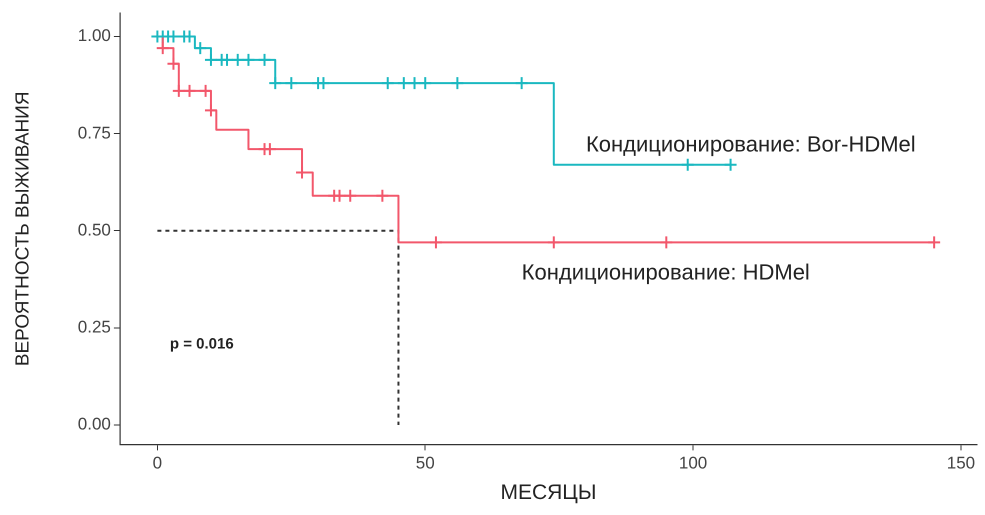  I want to click on annotation: p = 0.016, so click(202, 344).